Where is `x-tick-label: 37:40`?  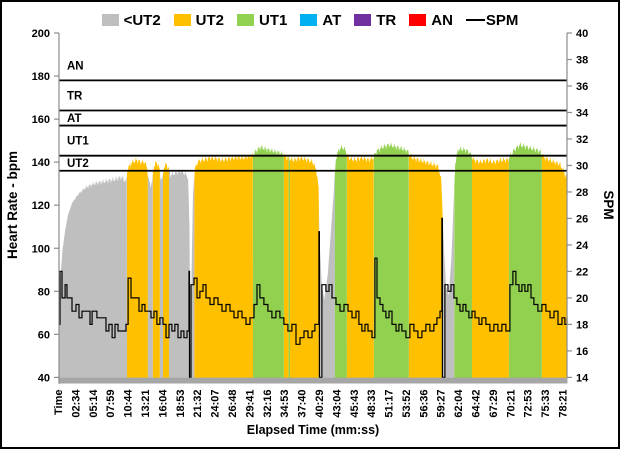
x-tick-label: 37:40 is located at coordinates (303, 404).